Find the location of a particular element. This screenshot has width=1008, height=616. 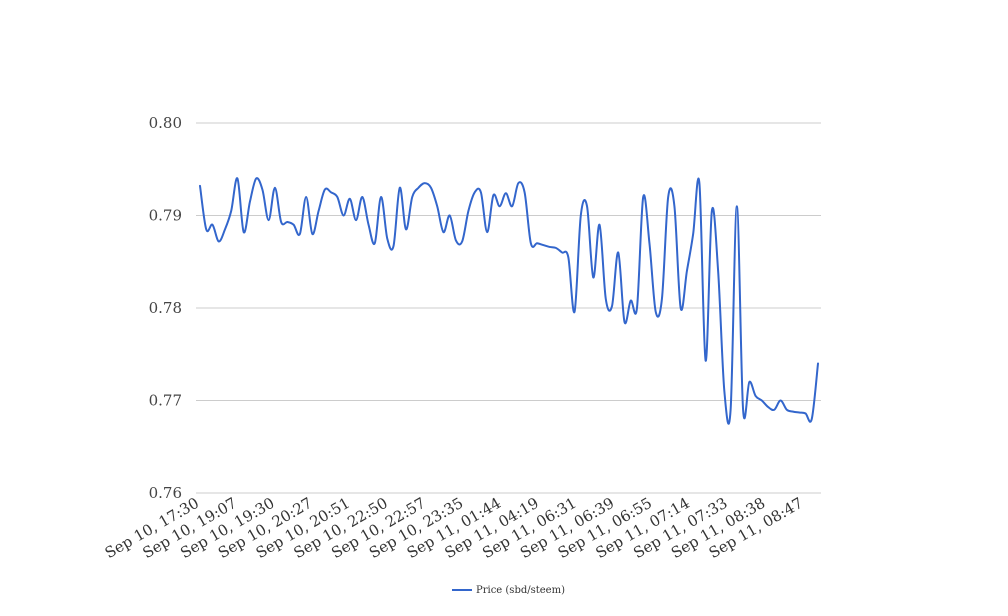

y-axis-ticks: 0.80 0.79 0.78 0.77 0.76 is located at coordinates (165, 308).